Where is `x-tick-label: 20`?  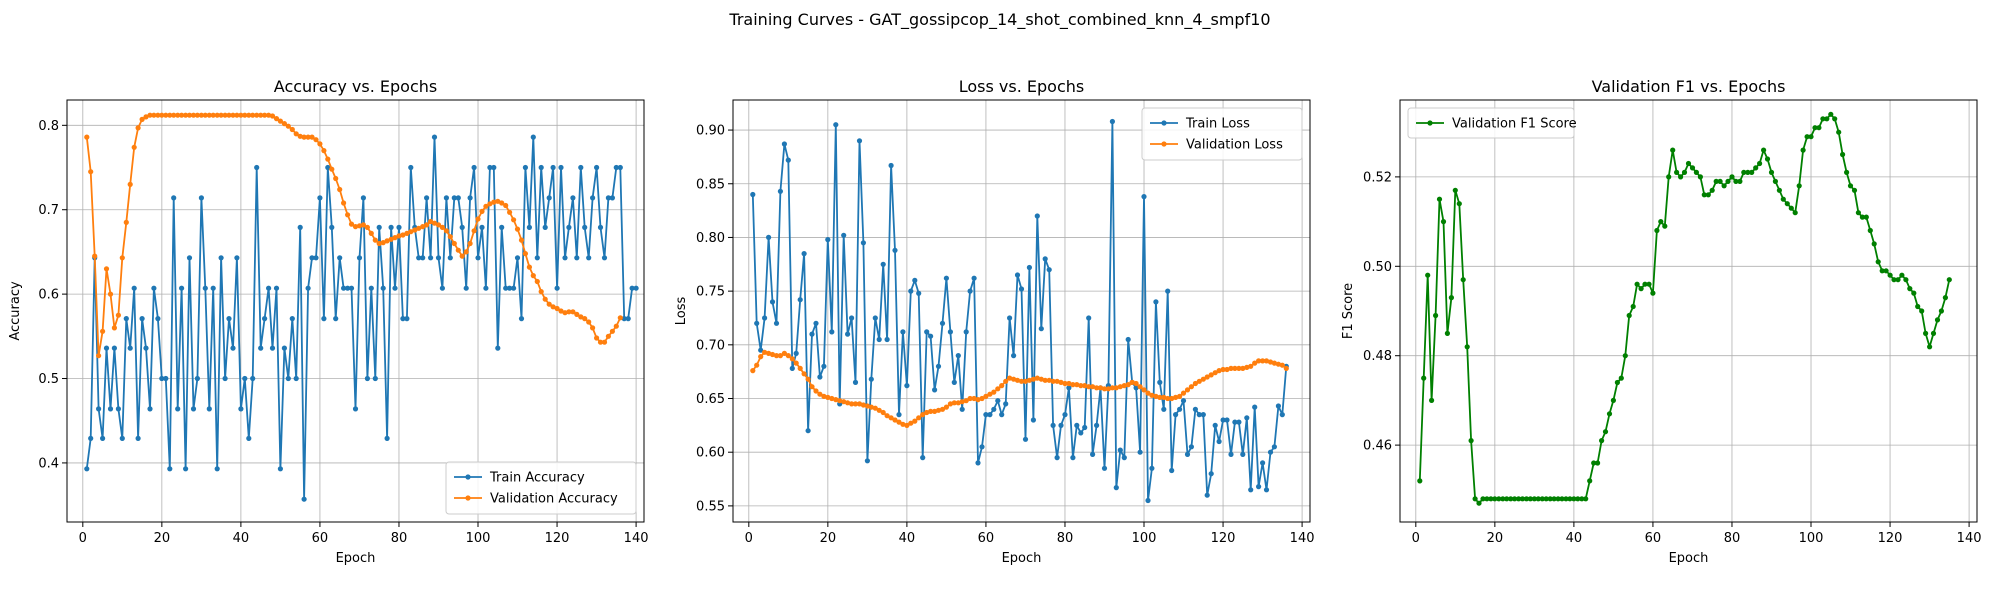 x-tick-label: 20 is located at coordinates (1495, 538).